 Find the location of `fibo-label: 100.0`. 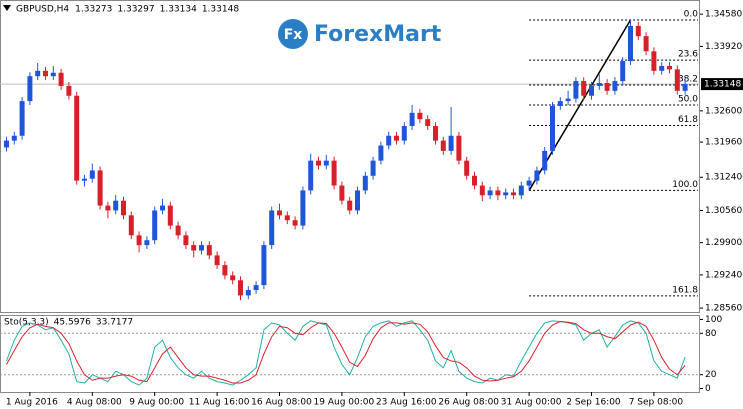

fibo-label: 100.0 is located at coordinates (685, 185).